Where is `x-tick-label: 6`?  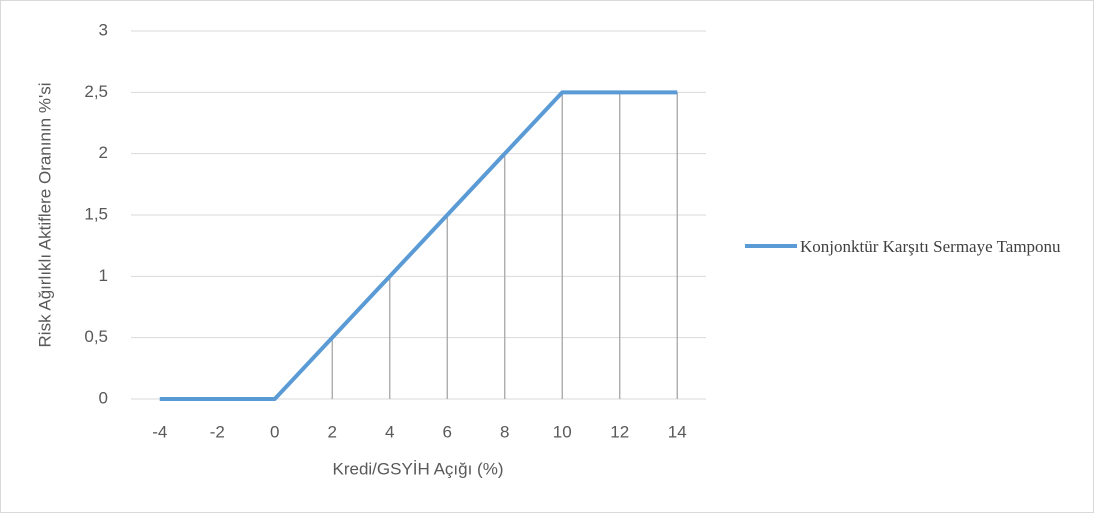 x-tick-label: 6 is located at coordinates (447, 431).